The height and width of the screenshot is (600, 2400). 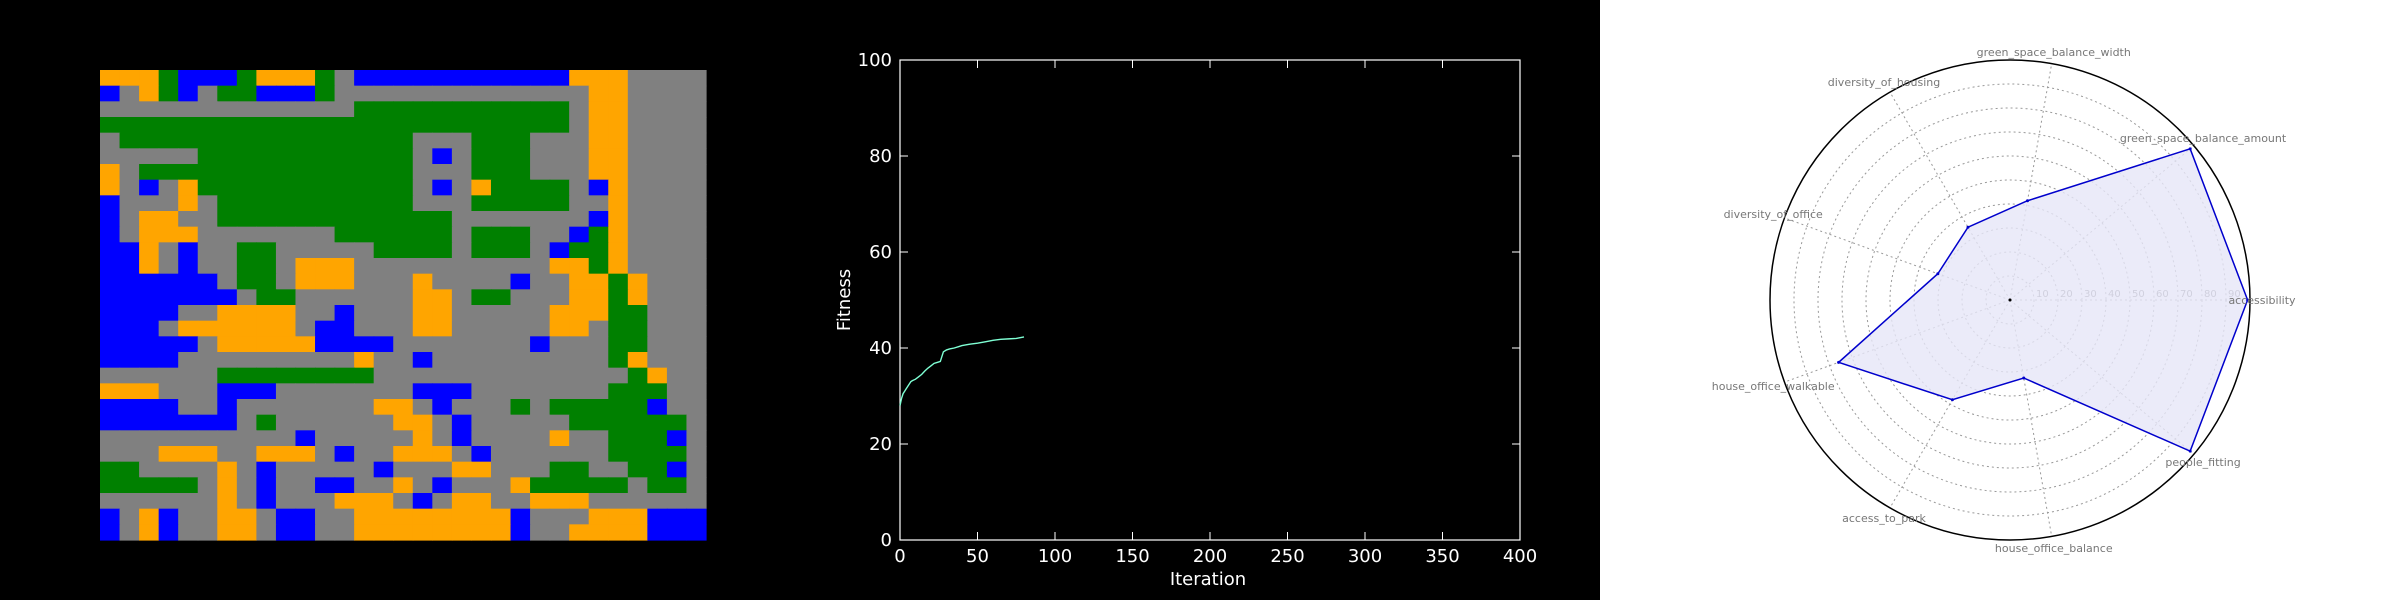 I want to click on radar-category-label: house_office_balance, so click(x=2054, y=548).